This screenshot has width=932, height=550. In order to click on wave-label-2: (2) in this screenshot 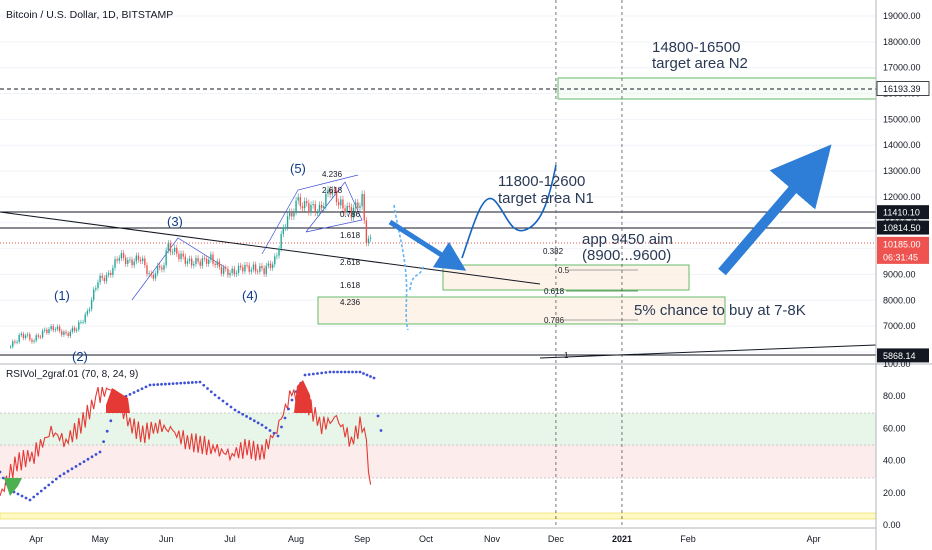, I will do `click(80, 356)`.